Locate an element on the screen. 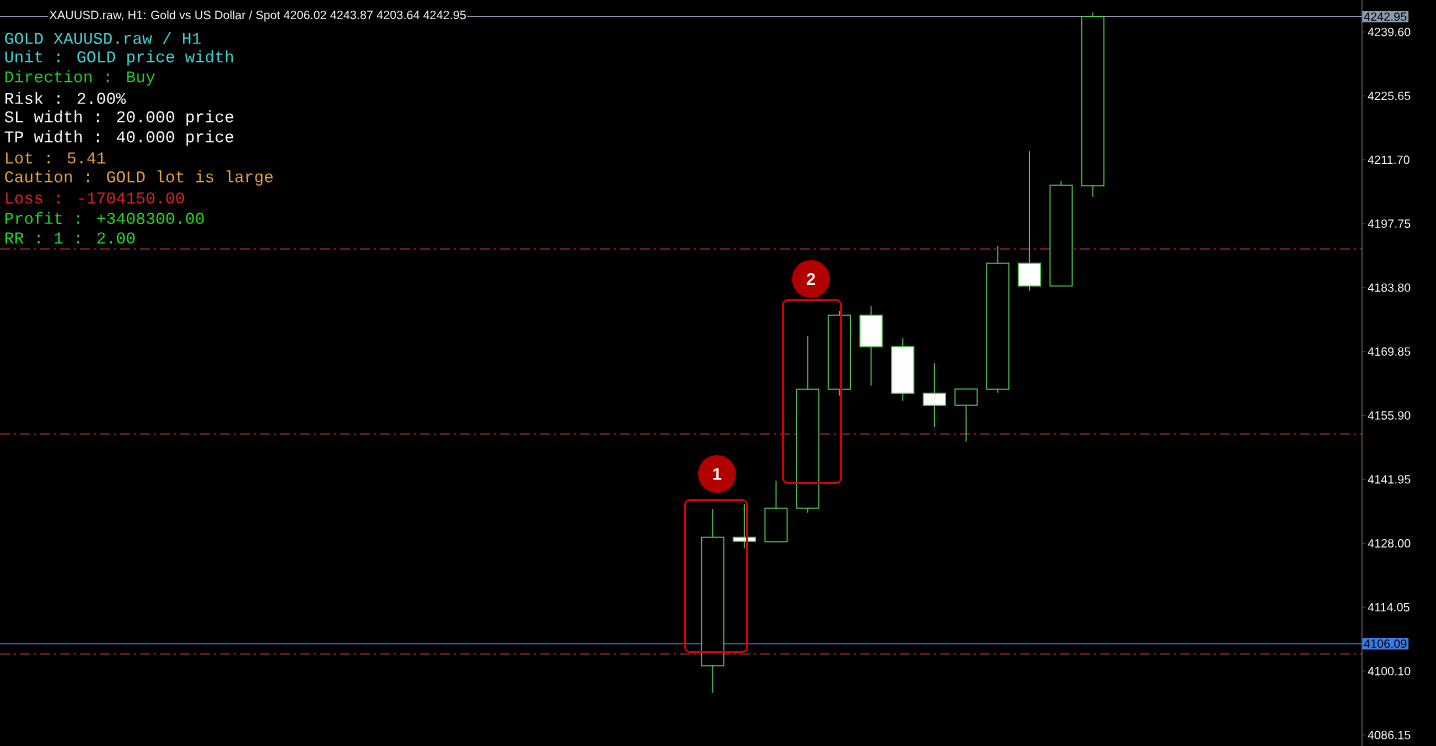  y-tick-label: 4197.75 is located at coordinates (1389, 223).